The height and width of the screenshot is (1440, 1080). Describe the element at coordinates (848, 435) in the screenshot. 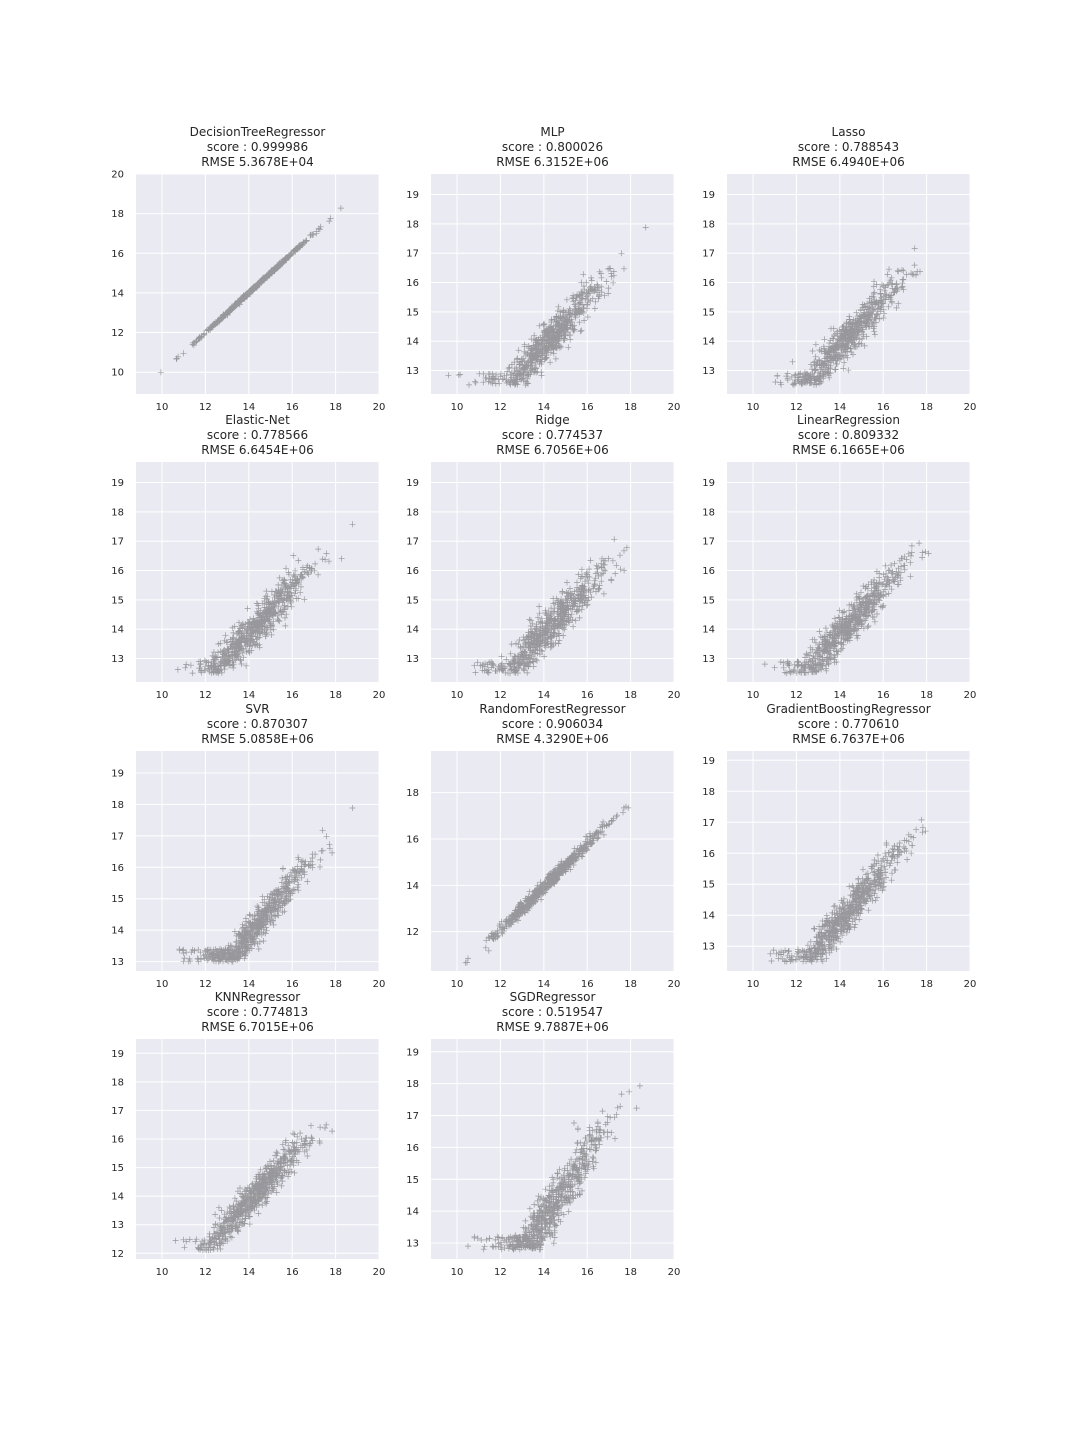

I see `subplot-title: score : 0.809332` at that location.